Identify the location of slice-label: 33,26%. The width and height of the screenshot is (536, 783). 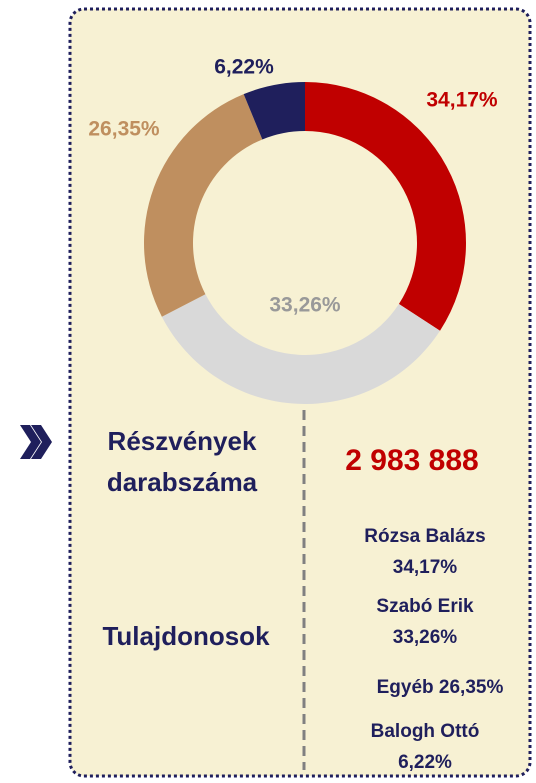
(305, 305).